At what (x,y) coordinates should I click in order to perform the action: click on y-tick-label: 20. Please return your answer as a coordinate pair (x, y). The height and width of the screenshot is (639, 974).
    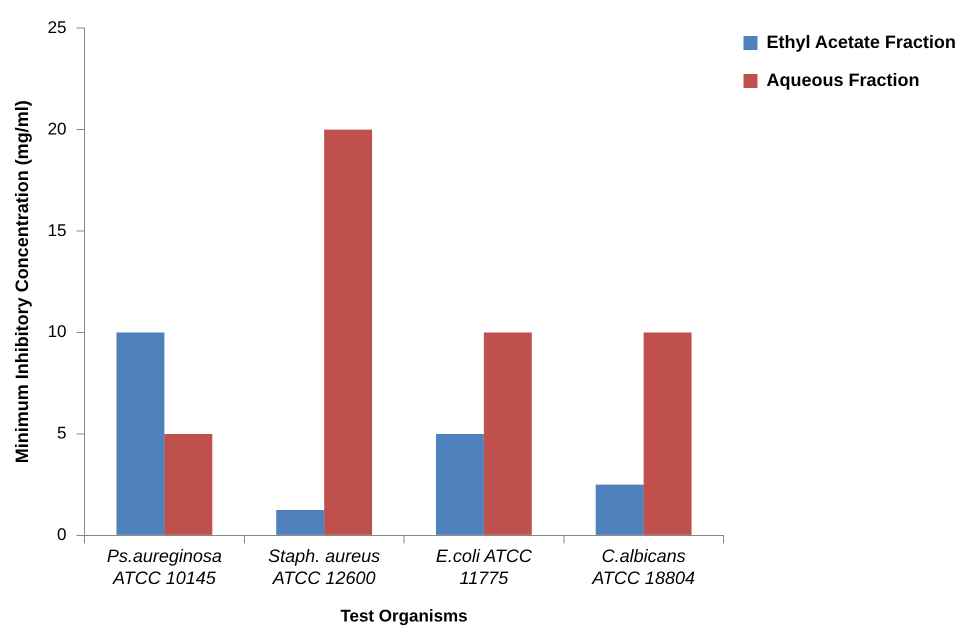
    Looking at the image, I should click on (57, 128).